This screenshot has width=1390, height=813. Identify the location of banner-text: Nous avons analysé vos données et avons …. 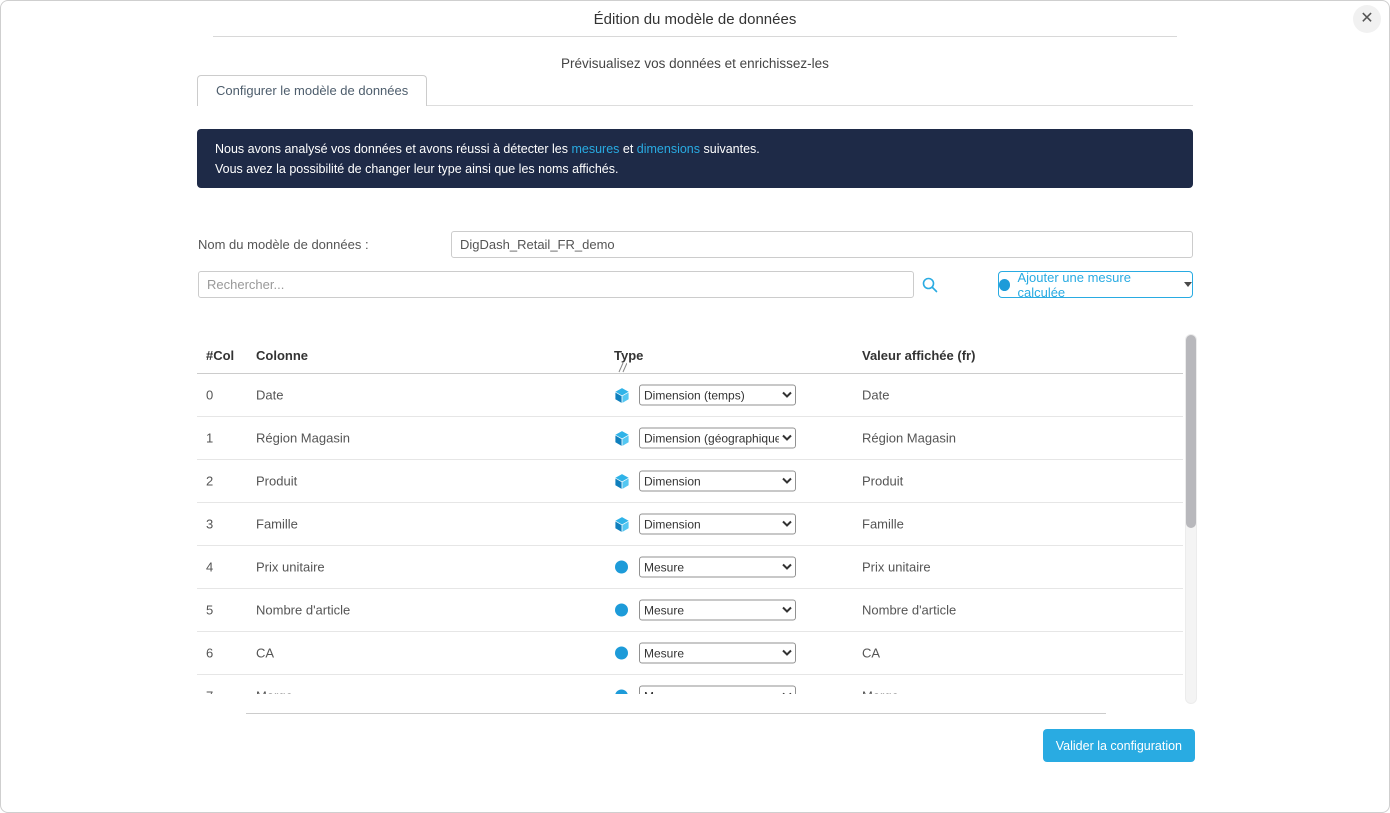
(393, 149).